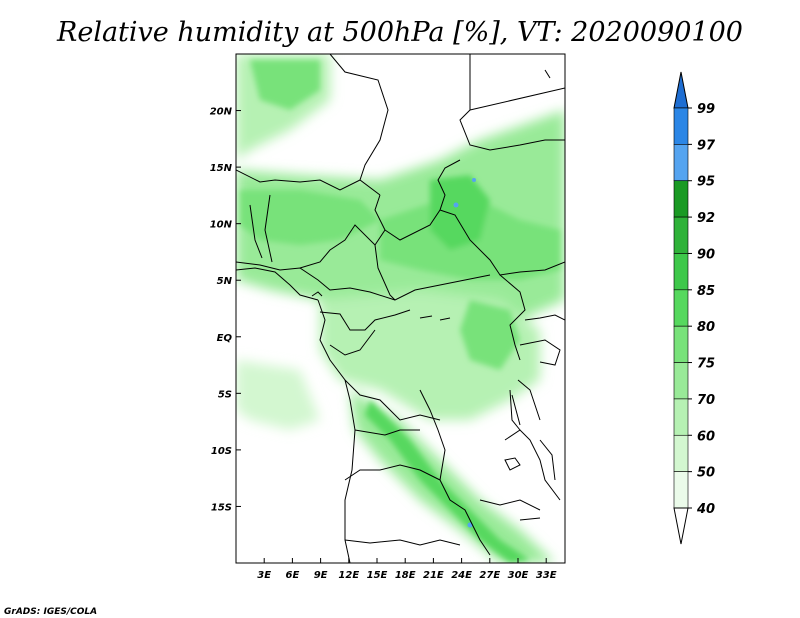  I want to click on legend-label: 75, so click(706, 364).